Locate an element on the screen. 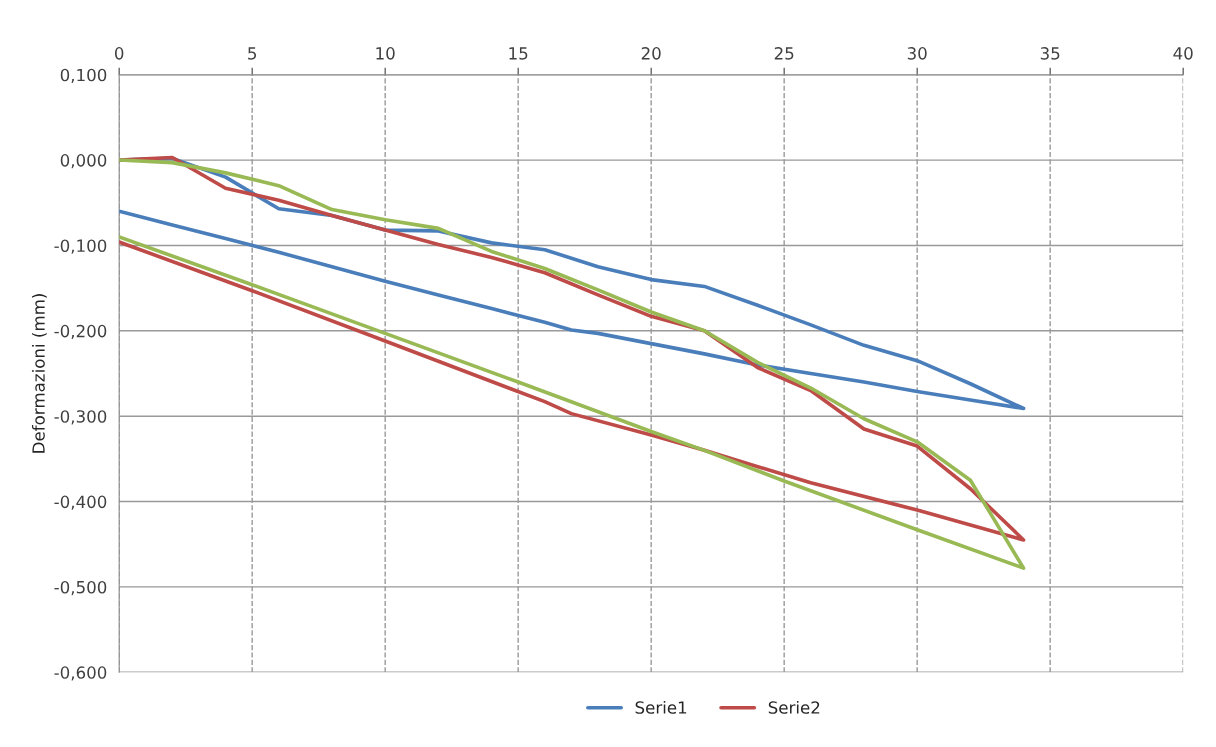  x-tick-label: 30 is located at coordinates (917, 53).